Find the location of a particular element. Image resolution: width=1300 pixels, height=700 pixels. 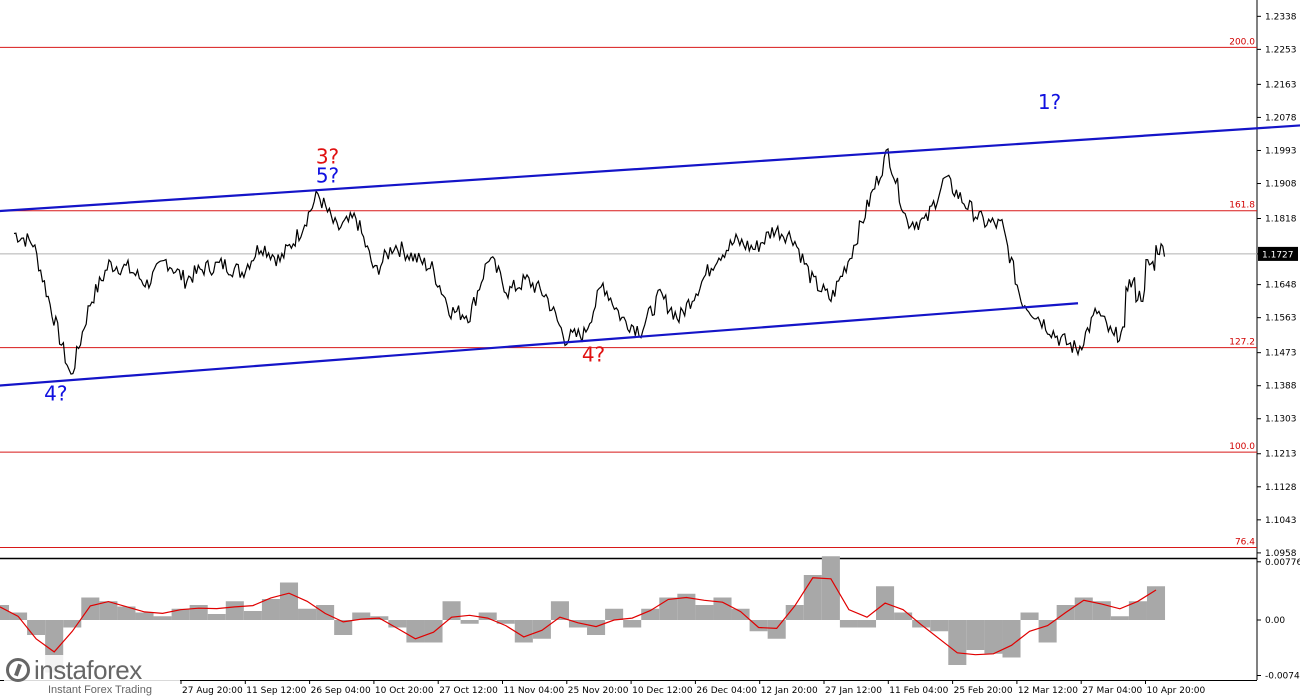

logo-brand-text: instaforex is located at coordinates (88, 670).